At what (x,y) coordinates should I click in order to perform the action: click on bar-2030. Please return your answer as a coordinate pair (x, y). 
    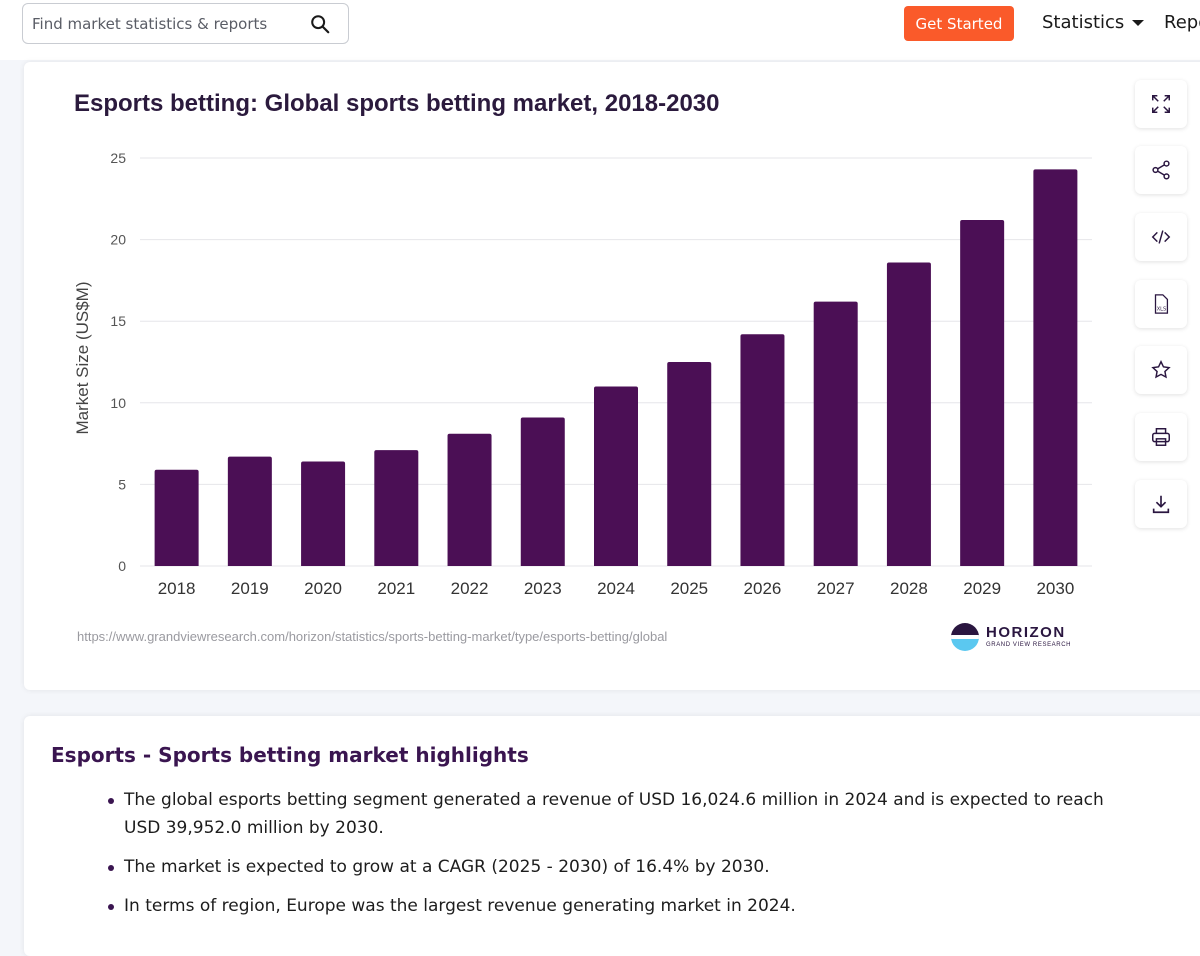
    Looking at the image, I should click on (1055, 367).